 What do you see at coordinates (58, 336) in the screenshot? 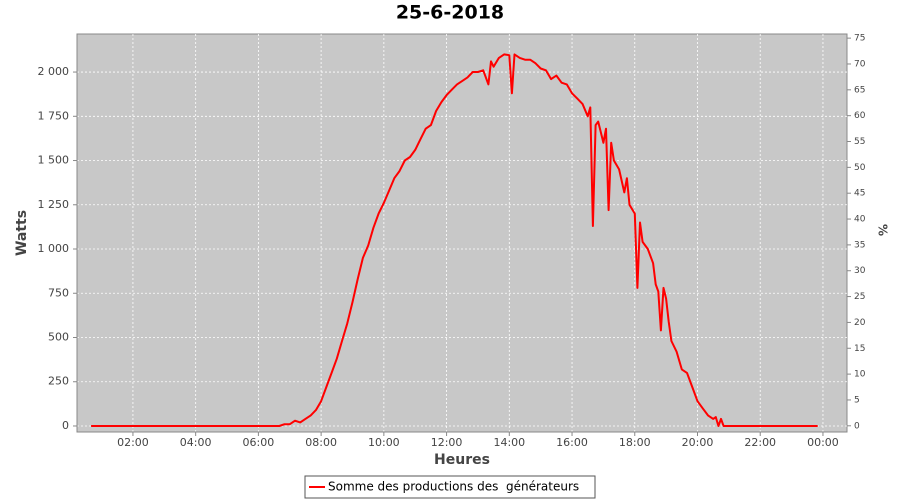
I see `y-tick-label: 500` at bounding box center [58, 336].